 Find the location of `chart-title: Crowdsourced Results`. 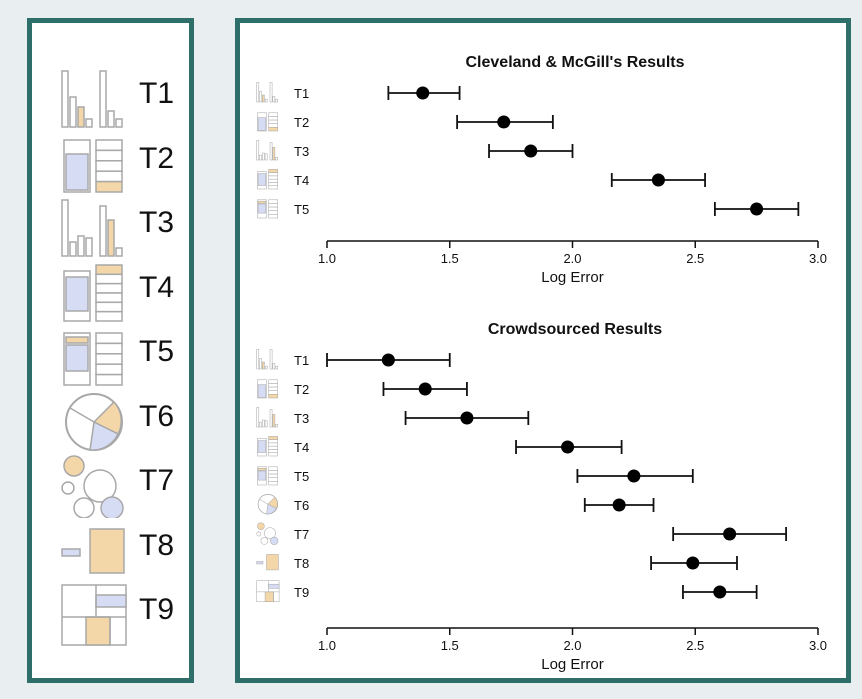

chart-title: Crowdsourced Results is located at coordinates (575, 329).